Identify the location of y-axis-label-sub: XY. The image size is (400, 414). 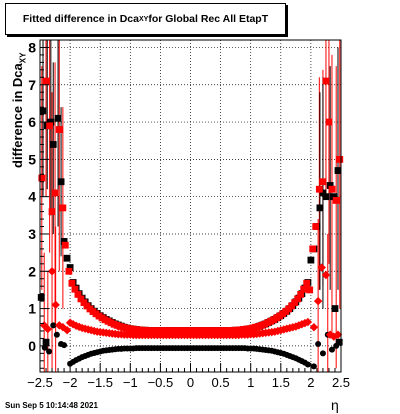
(23, 58).